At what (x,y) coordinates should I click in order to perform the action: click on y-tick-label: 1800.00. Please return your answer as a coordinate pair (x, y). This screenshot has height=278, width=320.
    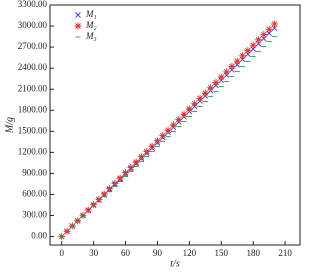
    Looking at the image, I should click on (33, 109).